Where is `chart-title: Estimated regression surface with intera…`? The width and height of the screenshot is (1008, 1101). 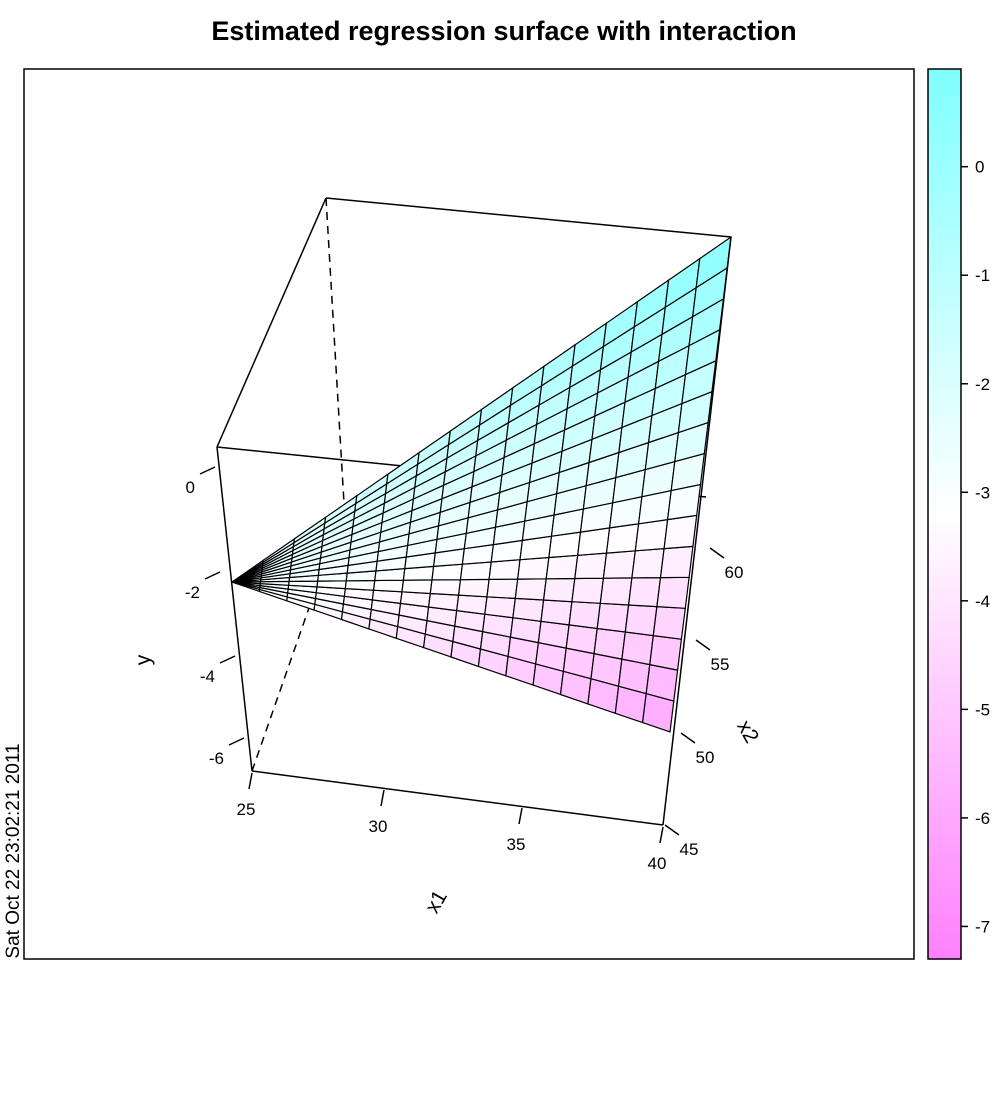 chart-title: Estimated regression surface with intera… is located at coordinates (504, 31).